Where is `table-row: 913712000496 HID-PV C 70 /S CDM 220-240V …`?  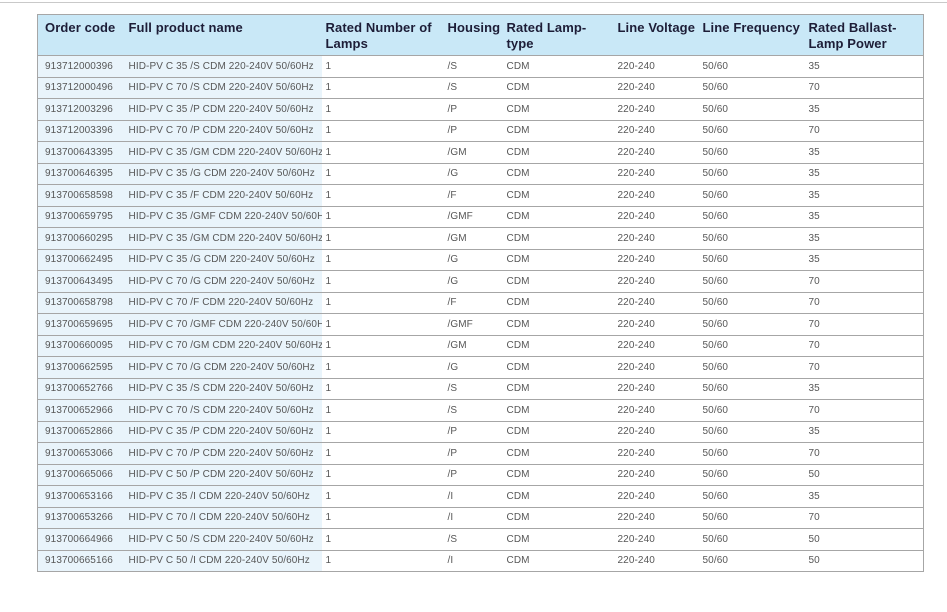 table-row: 913712000496 HID-PV C 70 /S CDM 220-240V … is located at coordinates (480, 88).